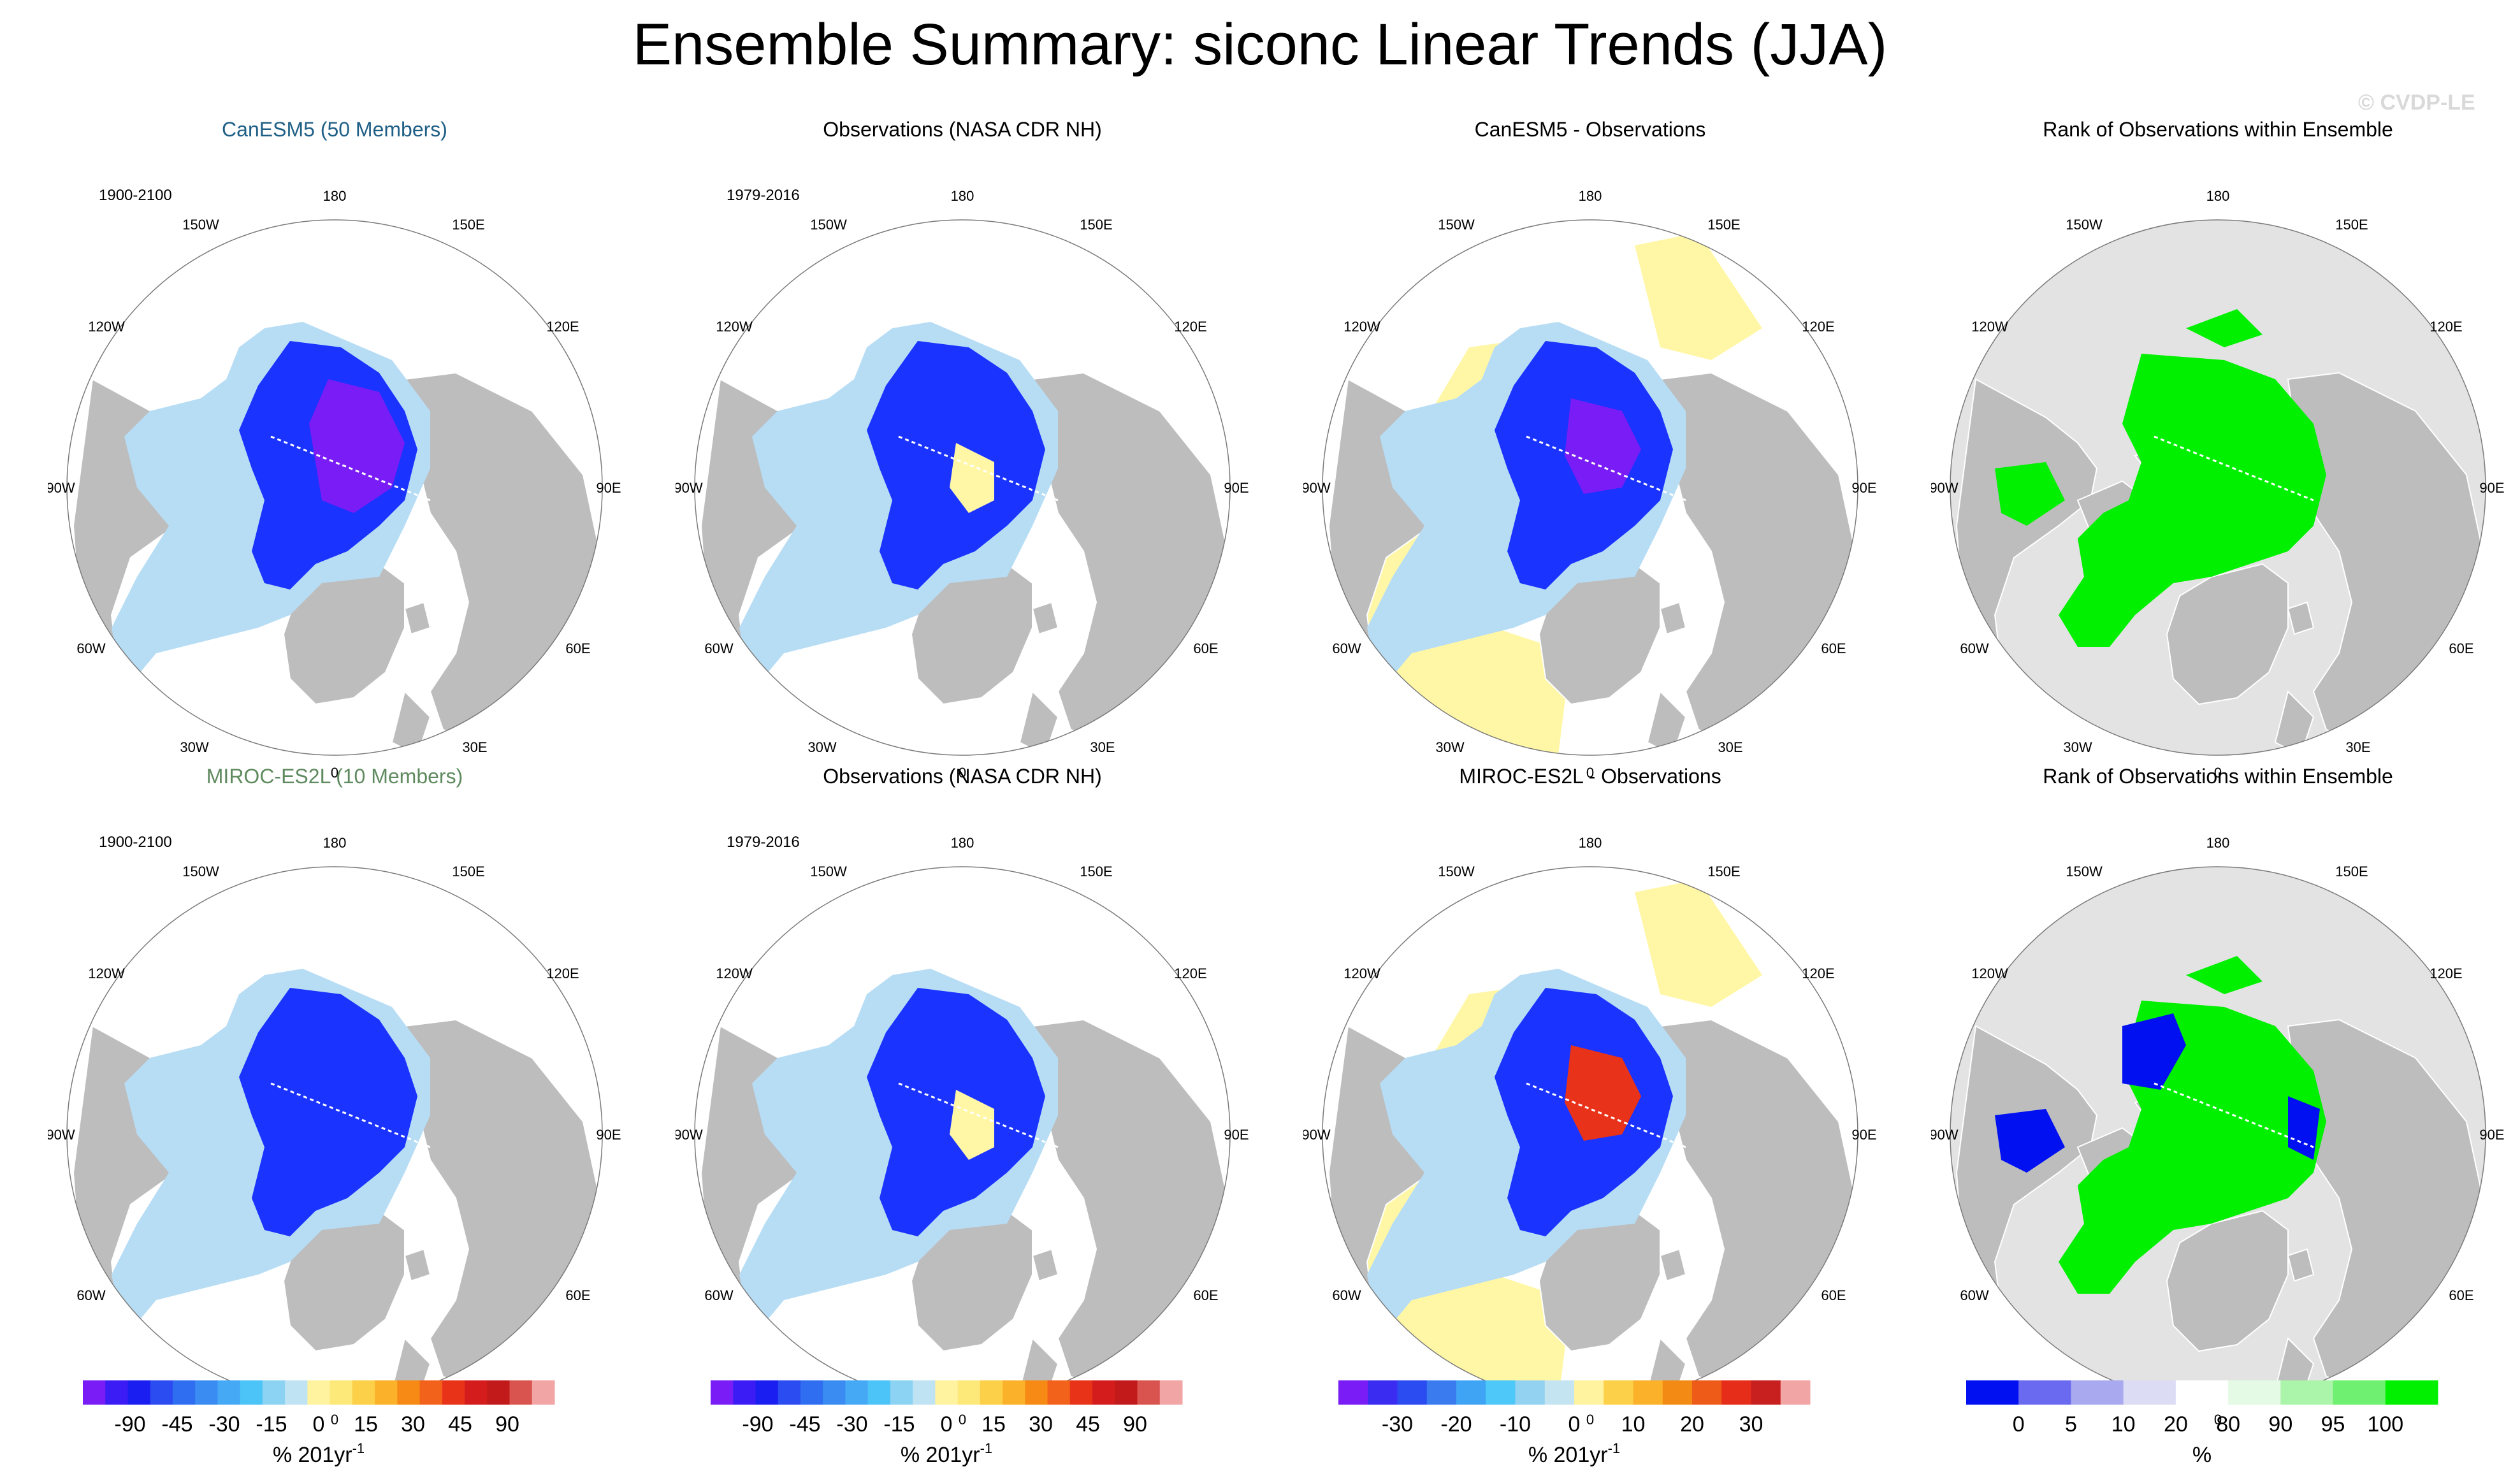 The width and height of the screenshot is (2520, 1476). I want to click on map-boundary, so click(334, 487).